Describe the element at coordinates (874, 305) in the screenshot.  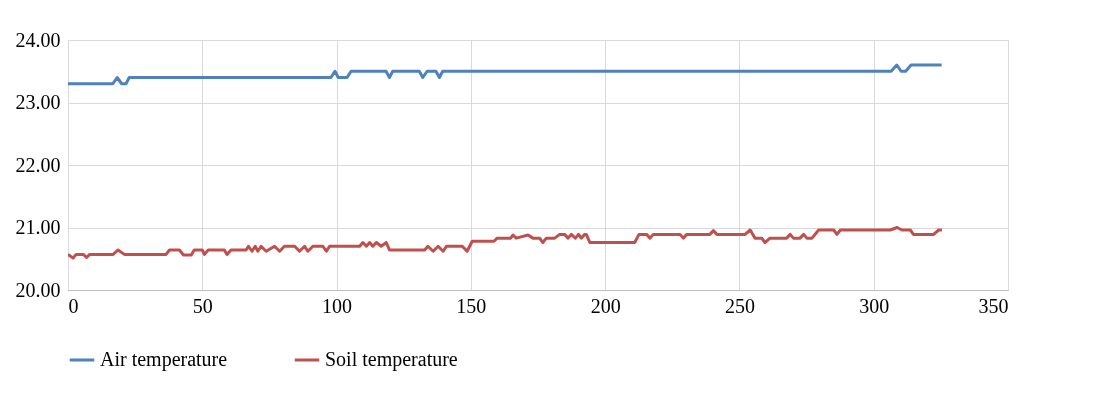
I see `x-tick-label: 300` at that location.